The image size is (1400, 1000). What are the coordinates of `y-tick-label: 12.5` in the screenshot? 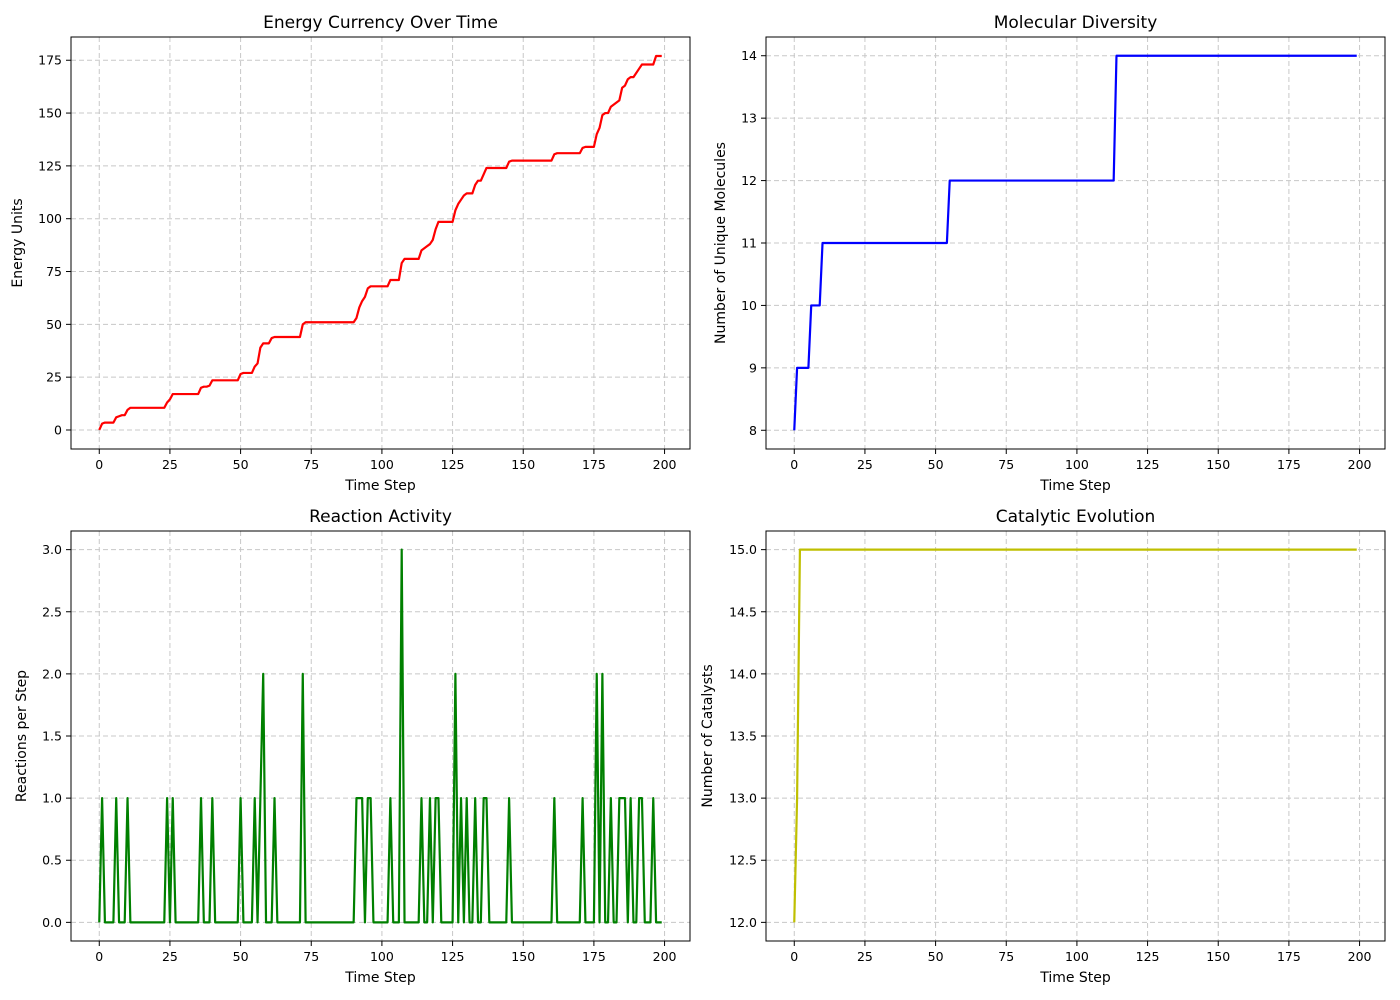 It's located at (743, 860).